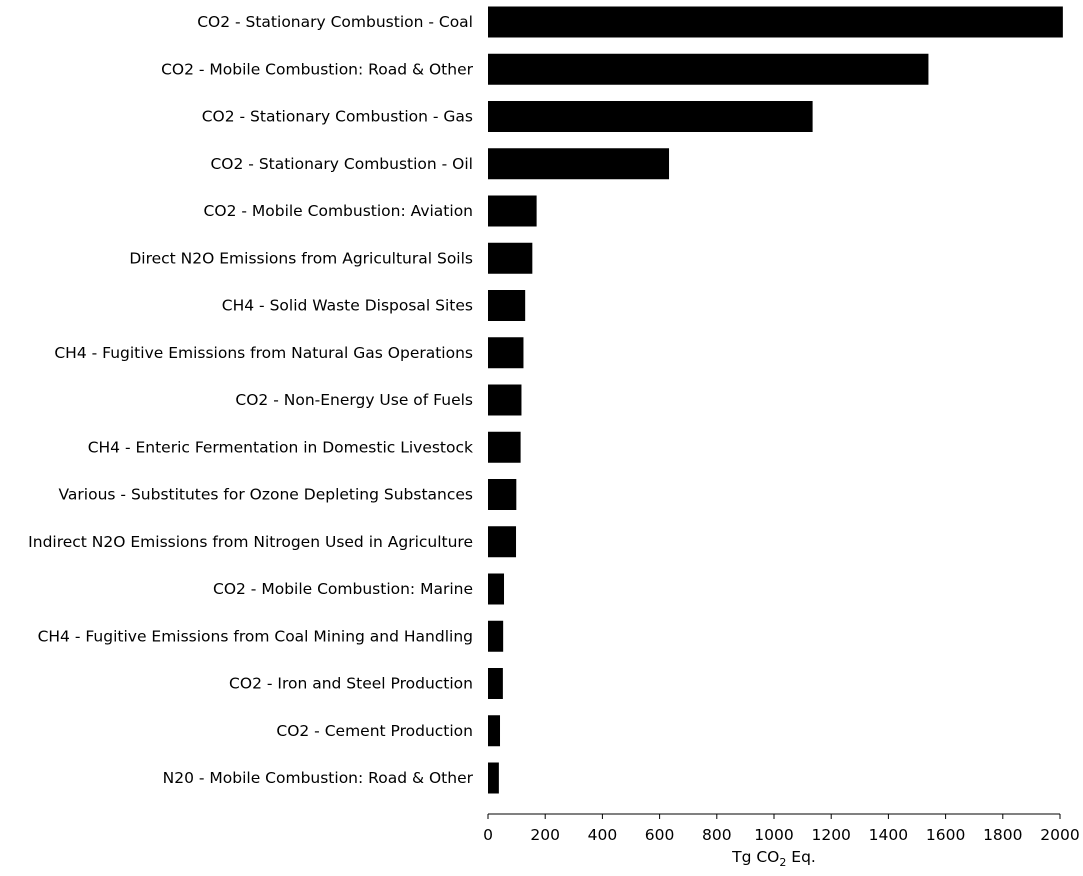 This screenshot has width=1083, height=876. Describe the element at coordinates (347, 306) in the screenshot. I see `category-label: CH4 - Solid Waste Disposal Sites` at that location.